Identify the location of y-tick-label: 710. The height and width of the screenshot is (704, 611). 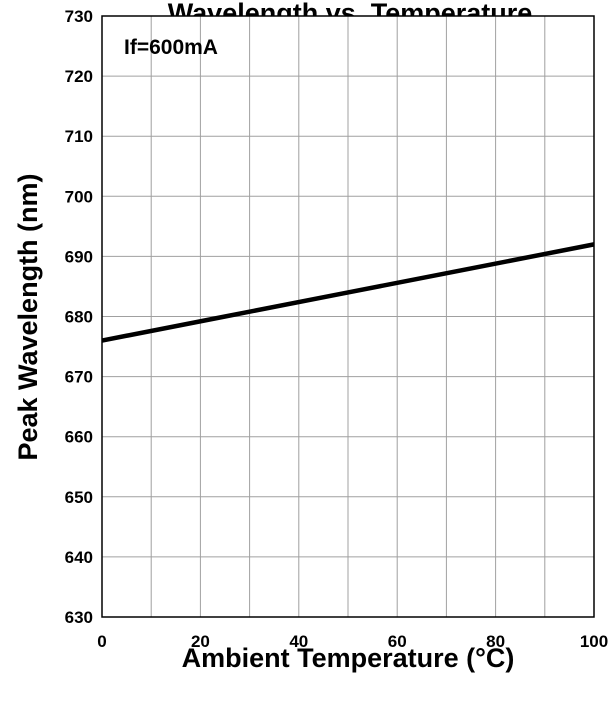
(79, 136).